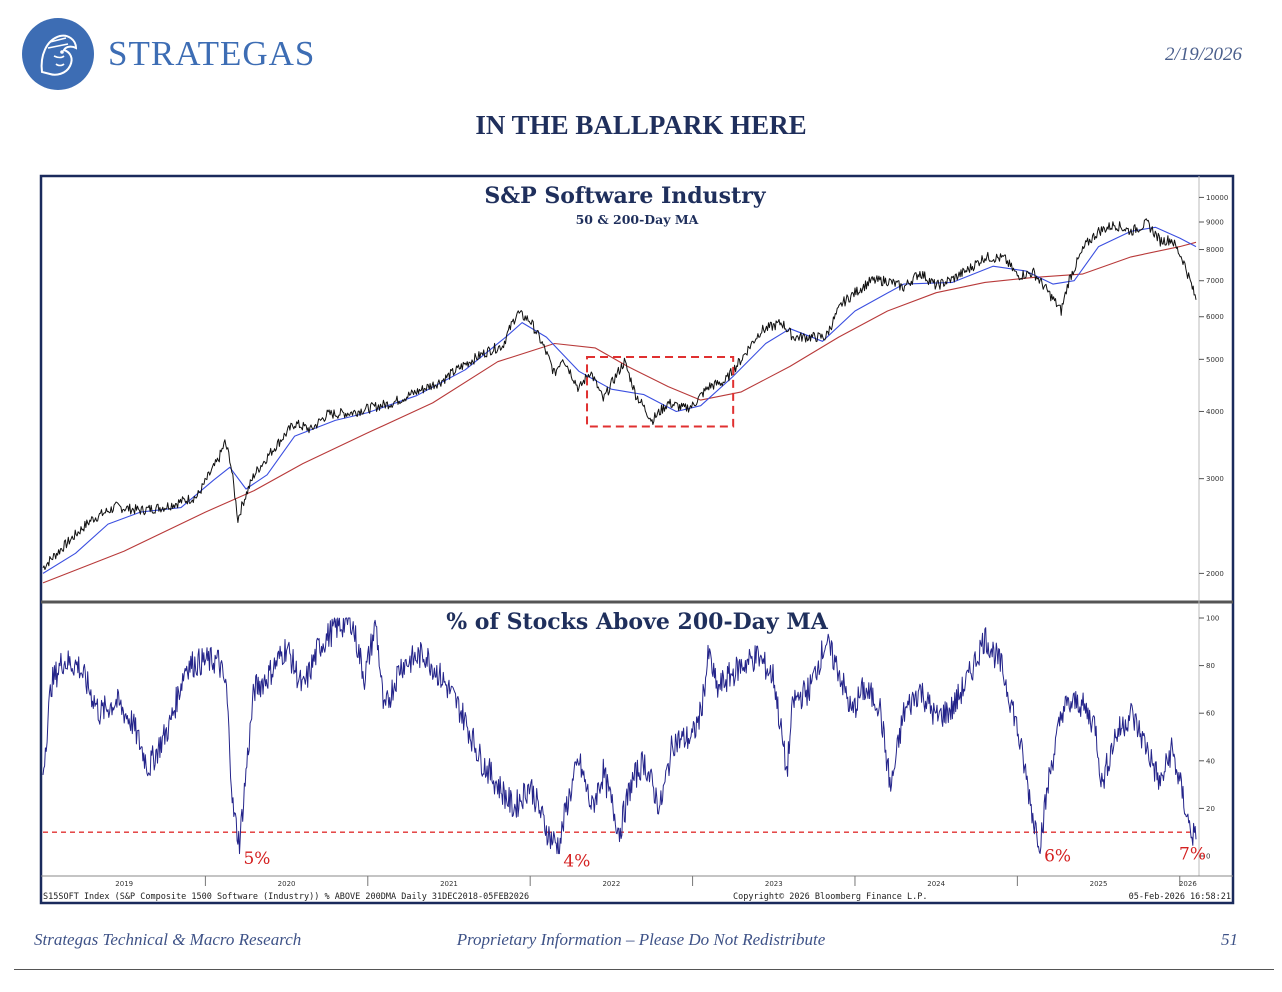 The width and height of the screenshot is (1282, 992). I want to click on upper-y-tick-label: 9000, so click(1215, 223).